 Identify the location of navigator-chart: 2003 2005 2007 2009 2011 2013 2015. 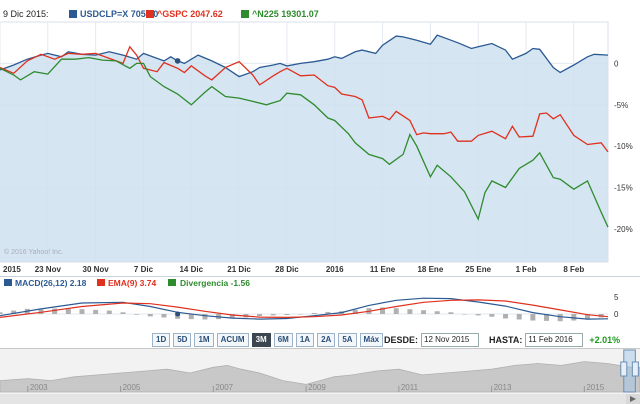
(320, 376).